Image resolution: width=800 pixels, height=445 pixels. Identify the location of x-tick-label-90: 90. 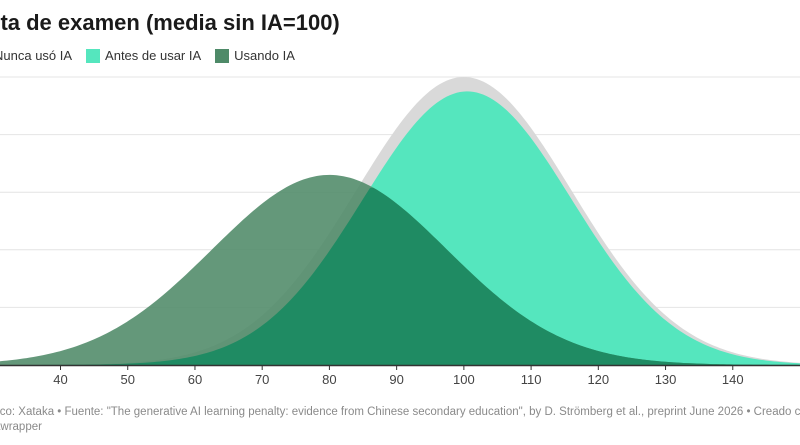
(396, 379).